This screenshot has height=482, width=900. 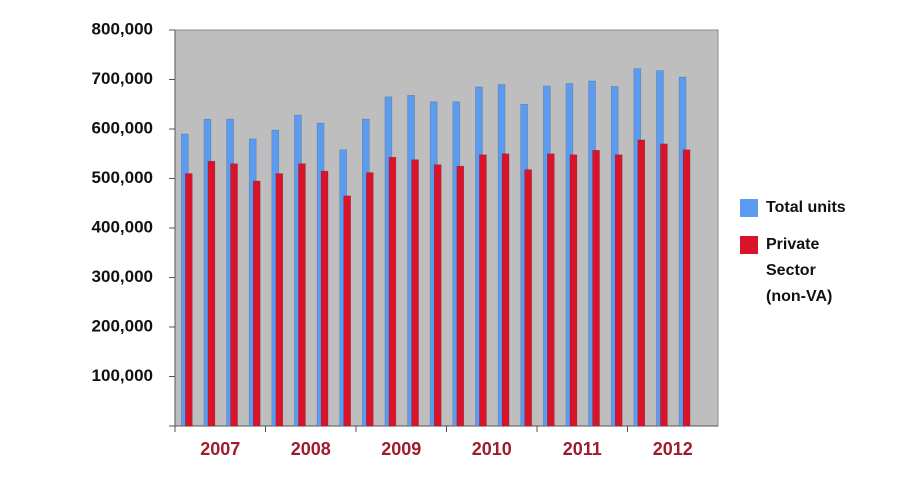 I want to click on x-group-label: 2010, so click(x=492, y=449).